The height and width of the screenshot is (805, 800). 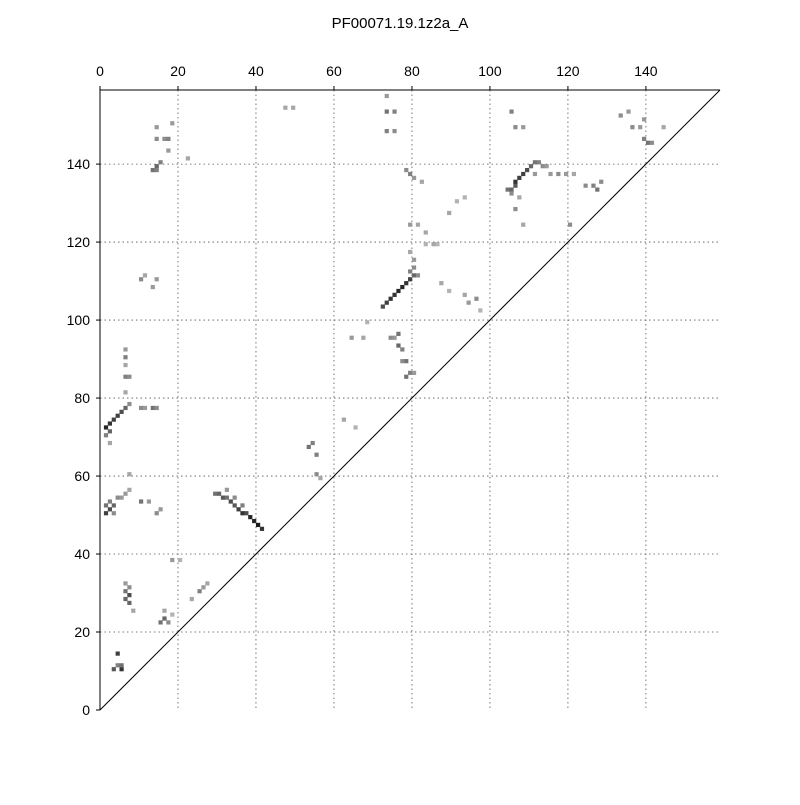 What do you see at coordinates (256, 71) in the screenshot?
I see `x-tick-label: 40` at bounding box center [256, 71].